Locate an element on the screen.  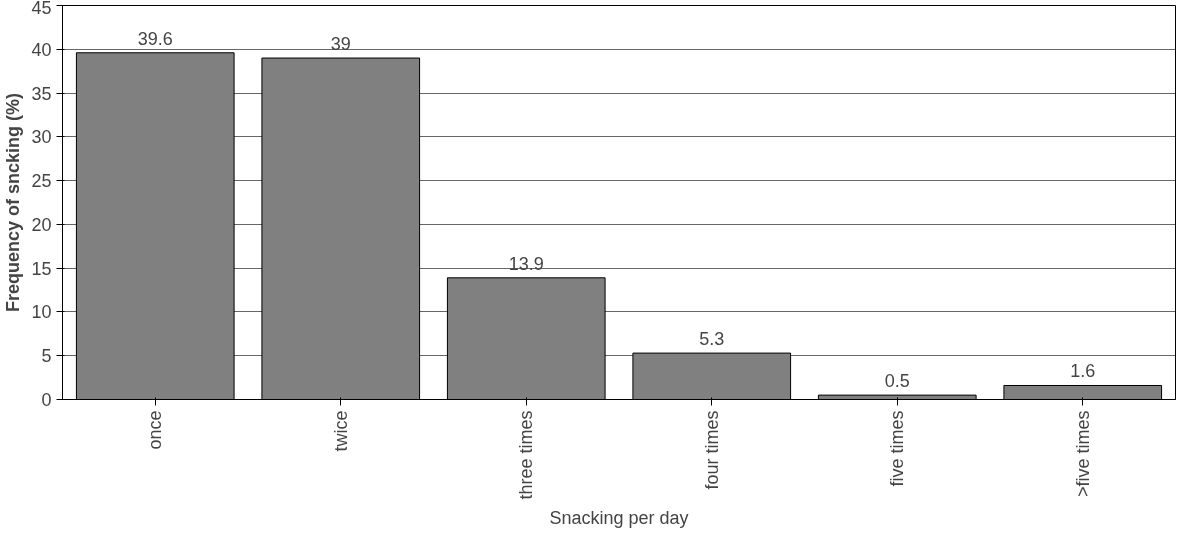
data-label: 39 is located at coordinates (340, 44).